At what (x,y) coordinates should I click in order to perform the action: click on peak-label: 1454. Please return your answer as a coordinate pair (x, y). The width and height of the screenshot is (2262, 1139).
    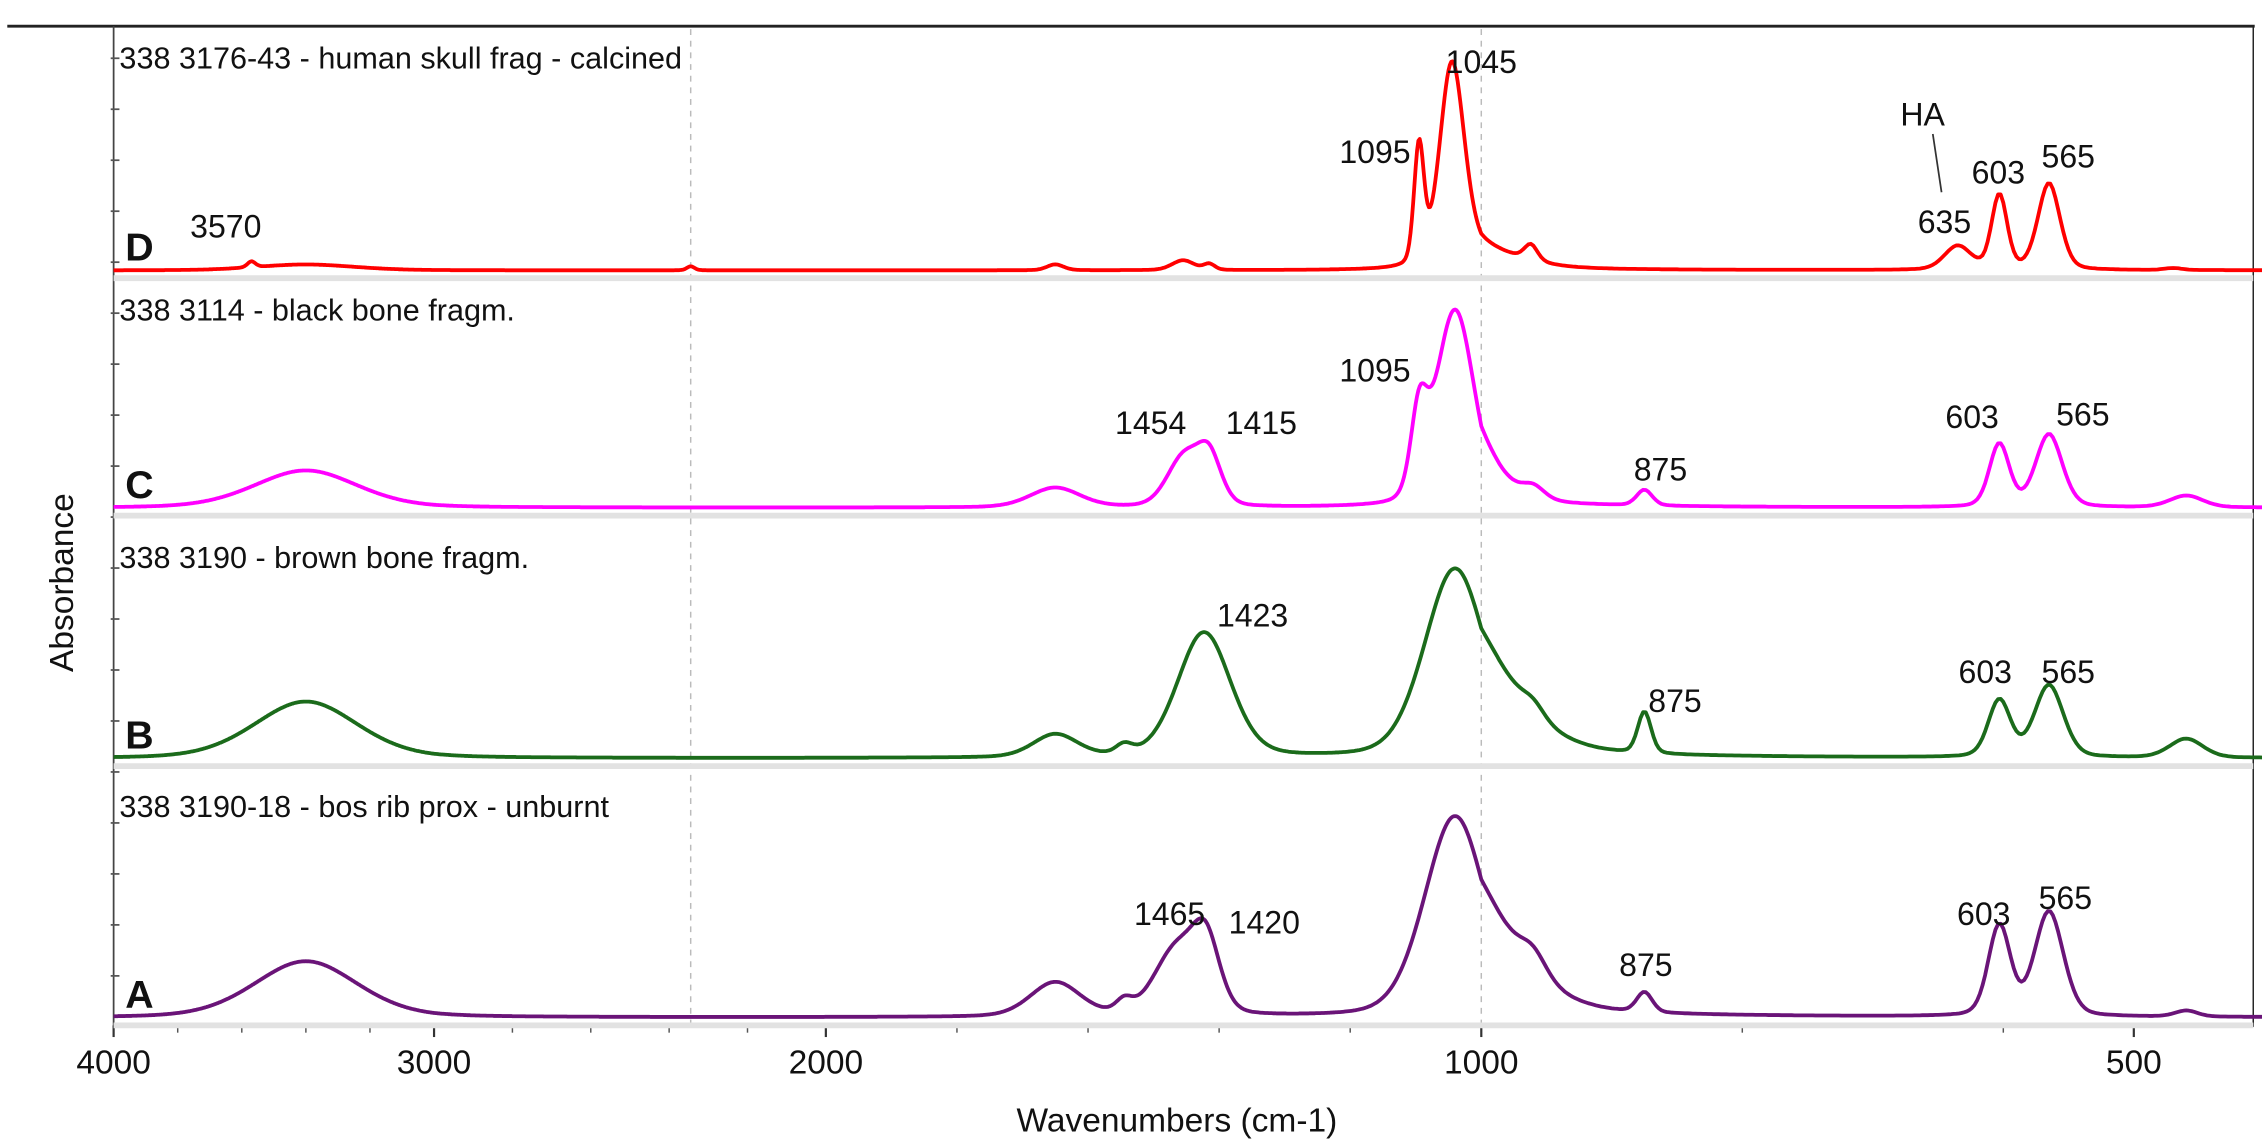
    Looking at the image, I should click on (1150, 423).